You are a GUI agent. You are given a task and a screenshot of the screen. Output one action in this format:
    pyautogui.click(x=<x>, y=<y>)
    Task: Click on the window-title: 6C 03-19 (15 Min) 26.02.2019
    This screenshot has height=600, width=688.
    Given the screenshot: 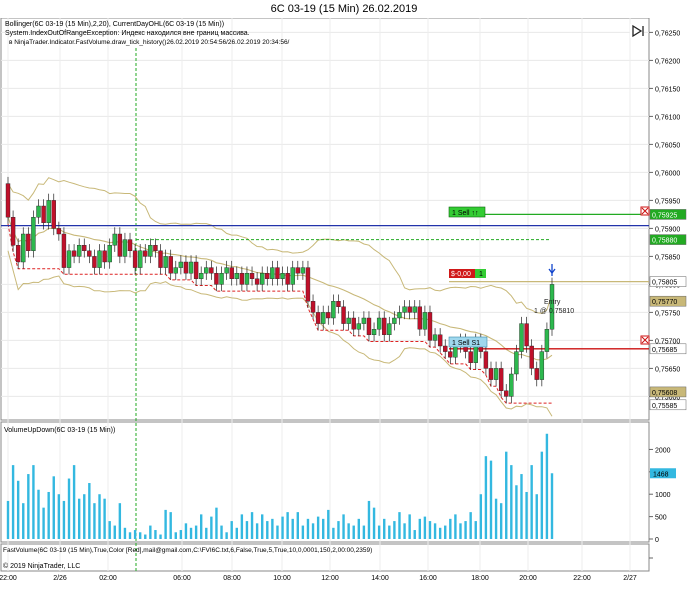 What is the action you would take?
    pyautogui.click(x=344, y=9)
    